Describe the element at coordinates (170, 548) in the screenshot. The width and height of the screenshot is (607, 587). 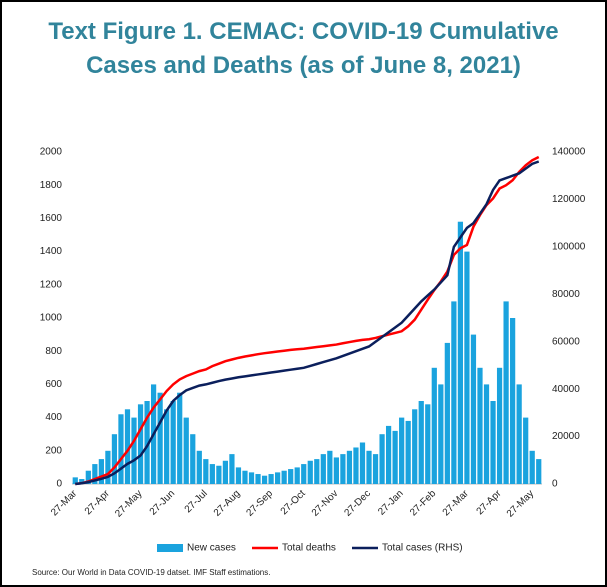
I see `legend-swatch` at that location.